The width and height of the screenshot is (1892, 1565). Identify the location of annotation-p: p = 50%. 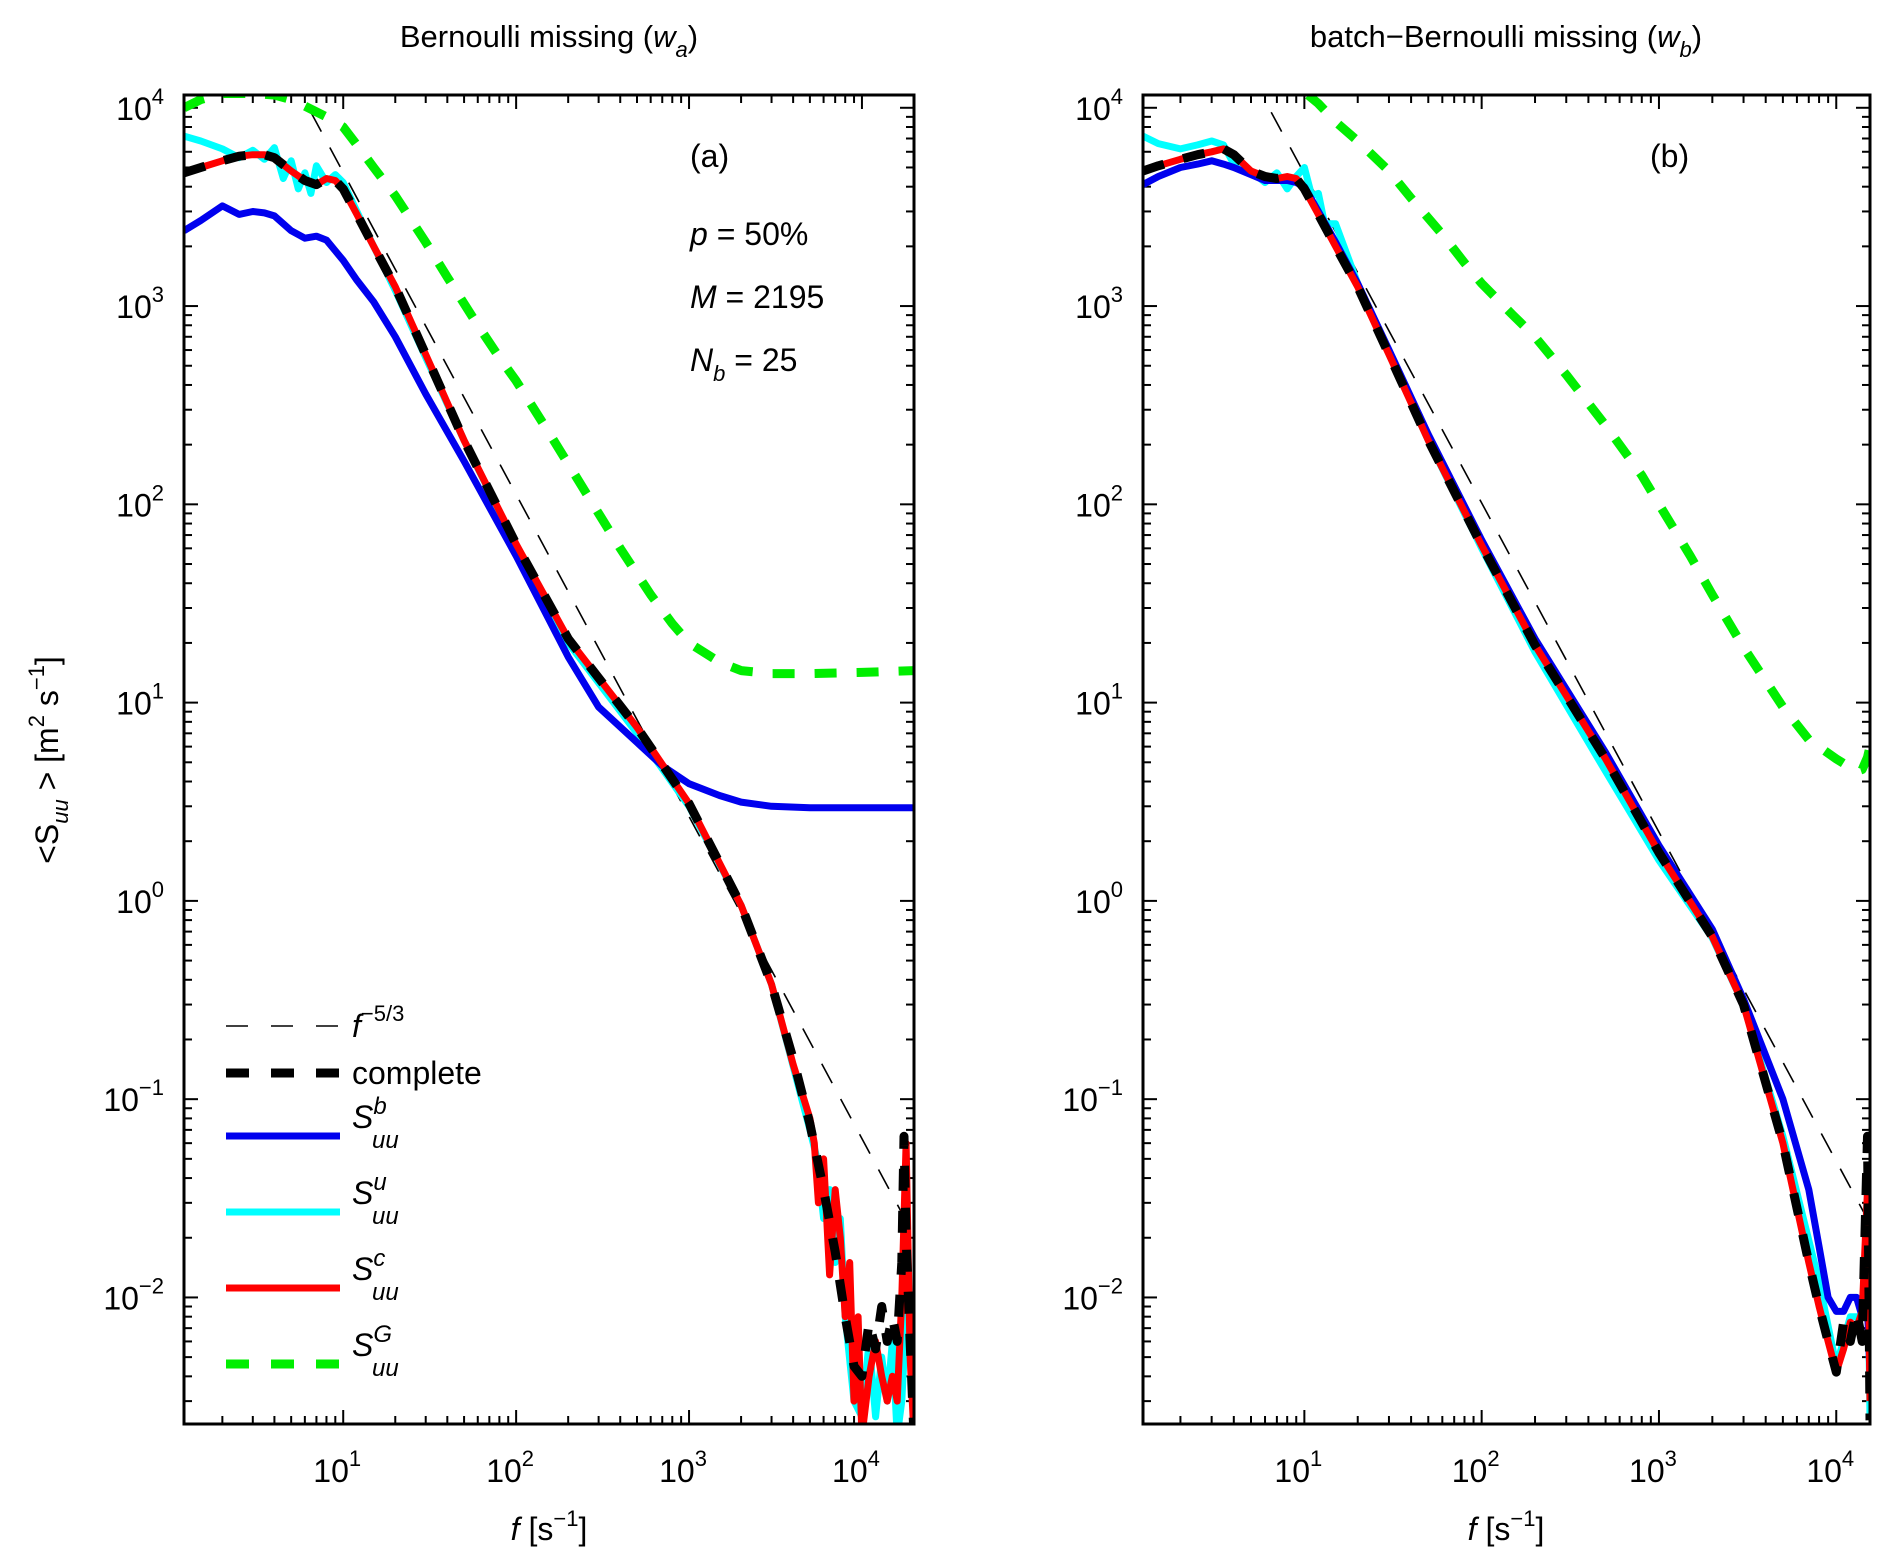
(748, 234).